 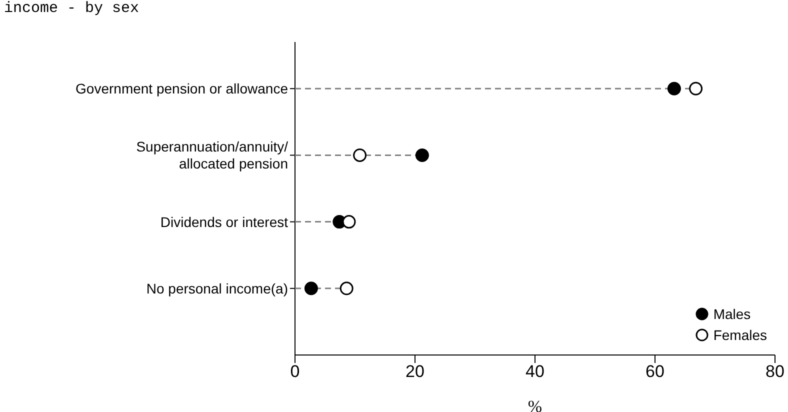 I want to click on x-tick-label: 0, so click(x=295, y=372).